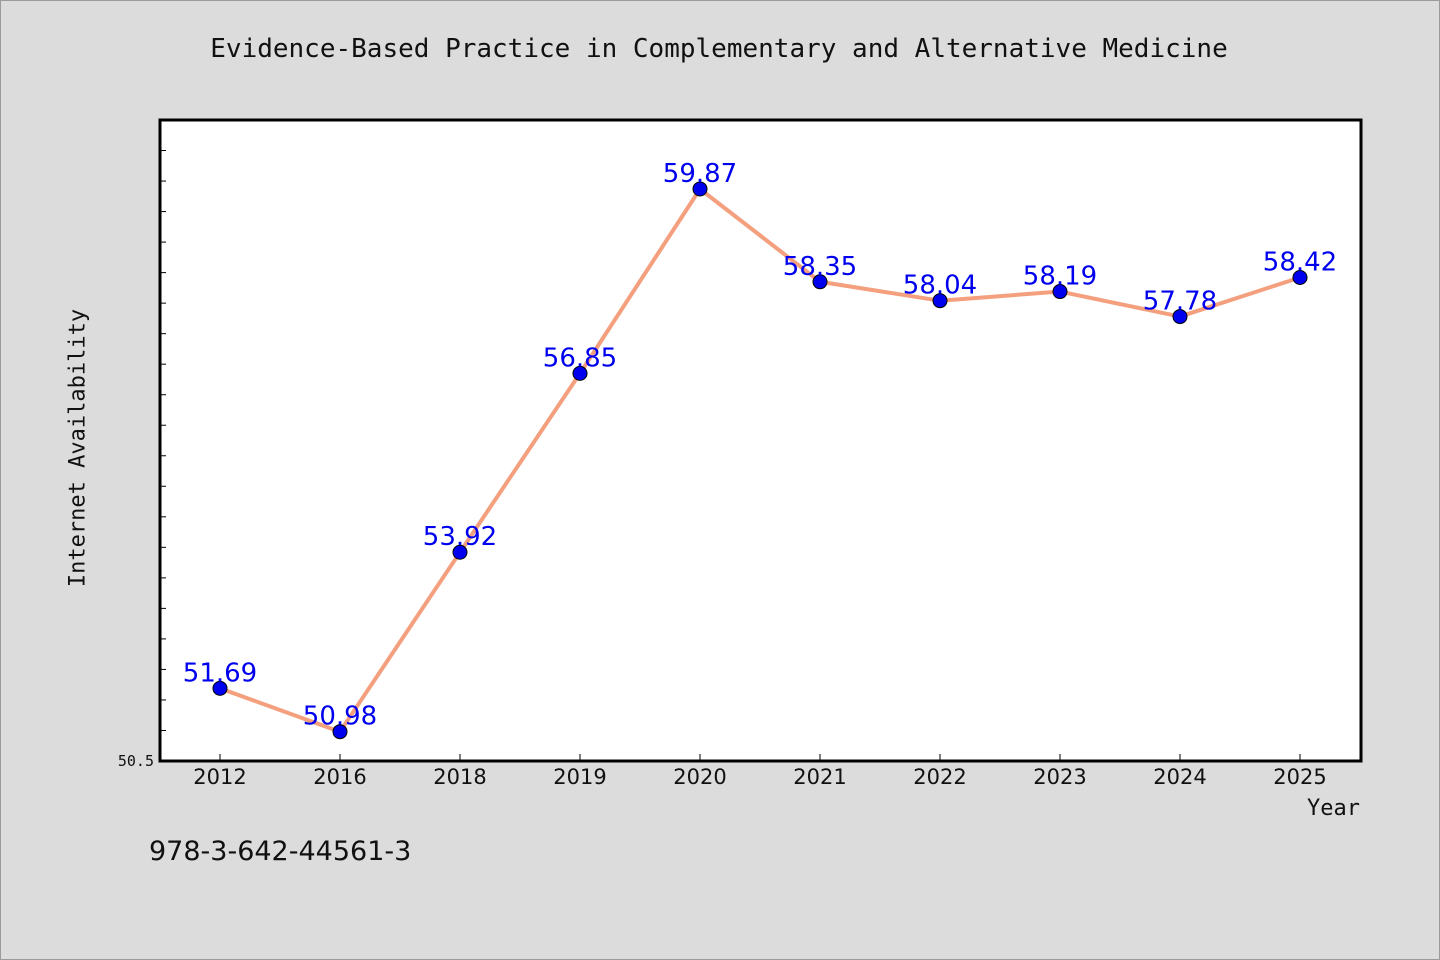 The image size is (1440, 960). I want to click on x-tick-label: 2024, so click(1179, 777).